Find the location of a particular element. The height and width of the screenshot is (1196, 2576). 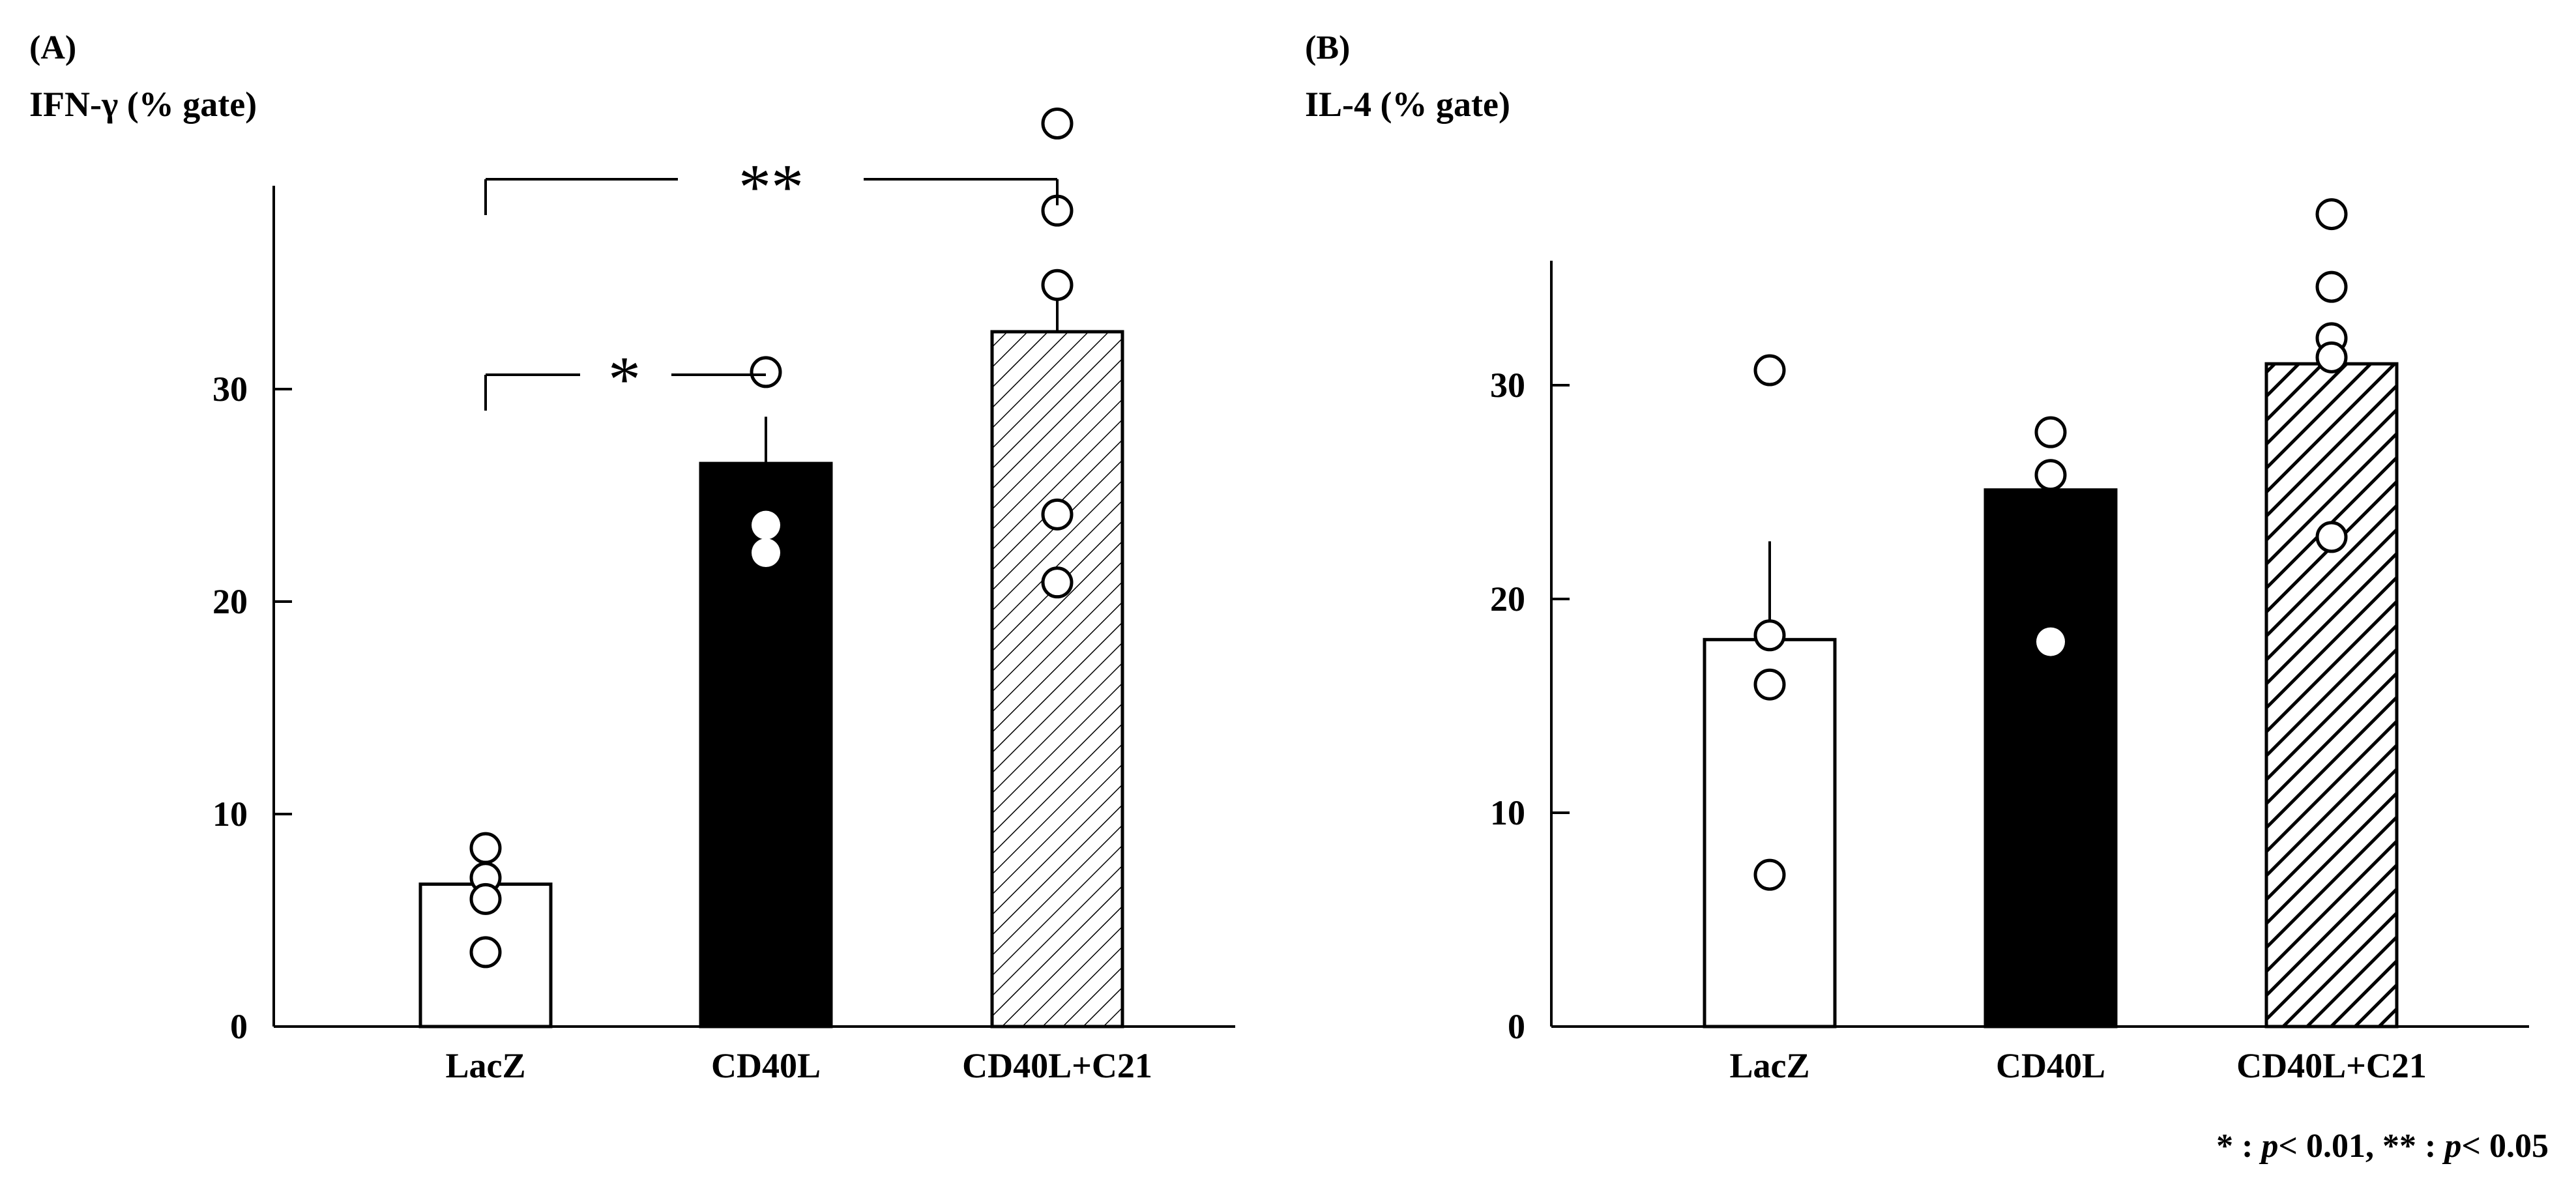

footnote-star1: * : is located at coordinates (2238, 1146).